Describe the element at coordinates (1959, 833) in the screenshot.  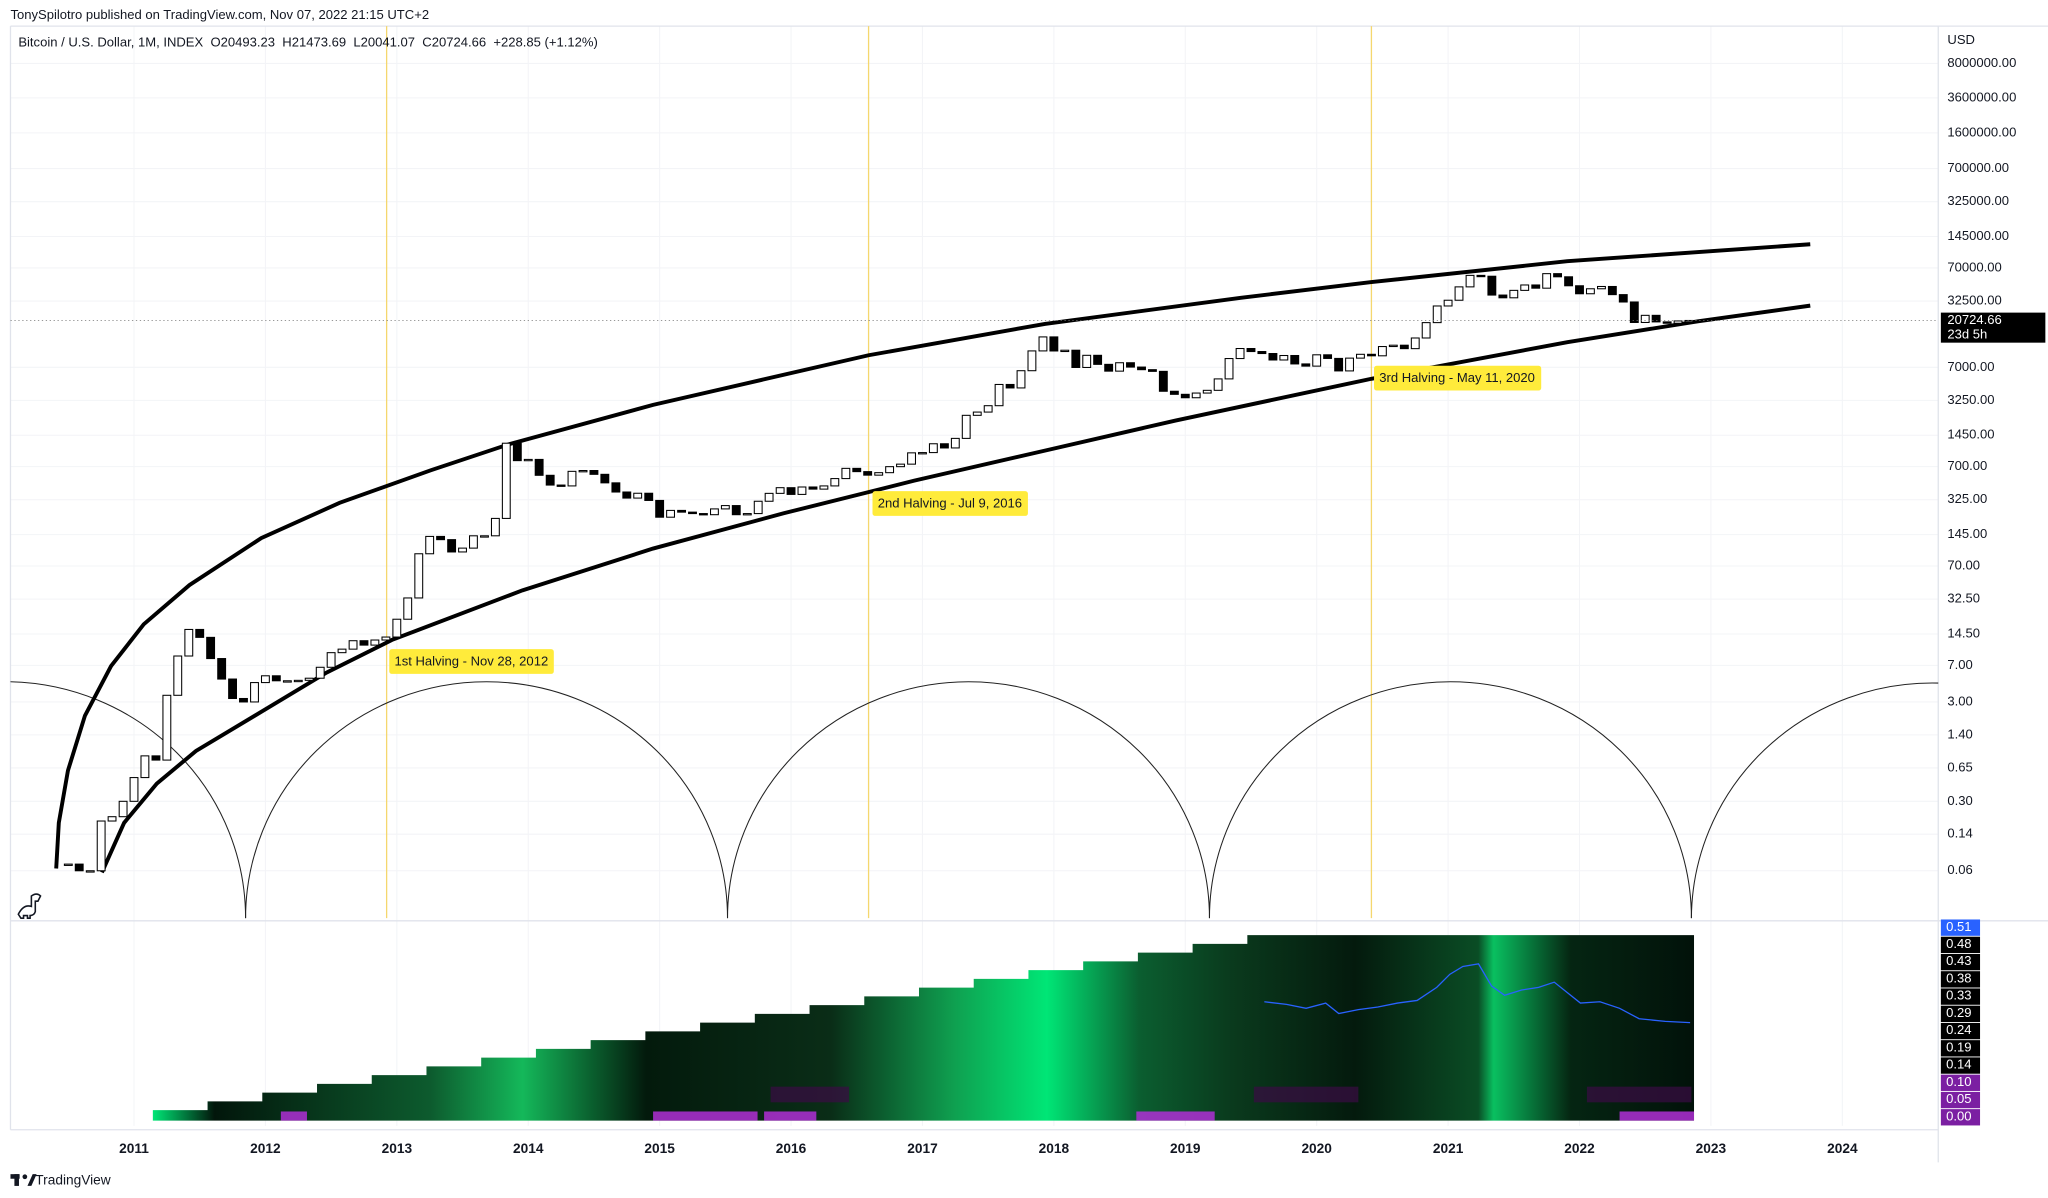
I see `y-tick-label: 0.14` at that location.